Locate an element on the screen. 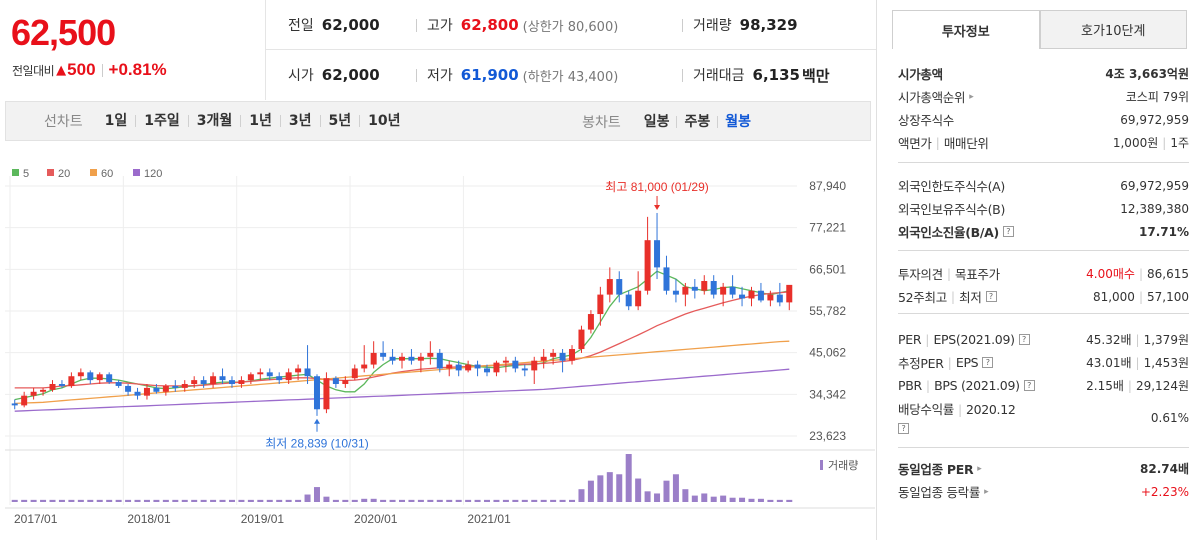 This screenshot has width=1196, height=540. value2: 86,615 is located at coordinates (1168, 274).